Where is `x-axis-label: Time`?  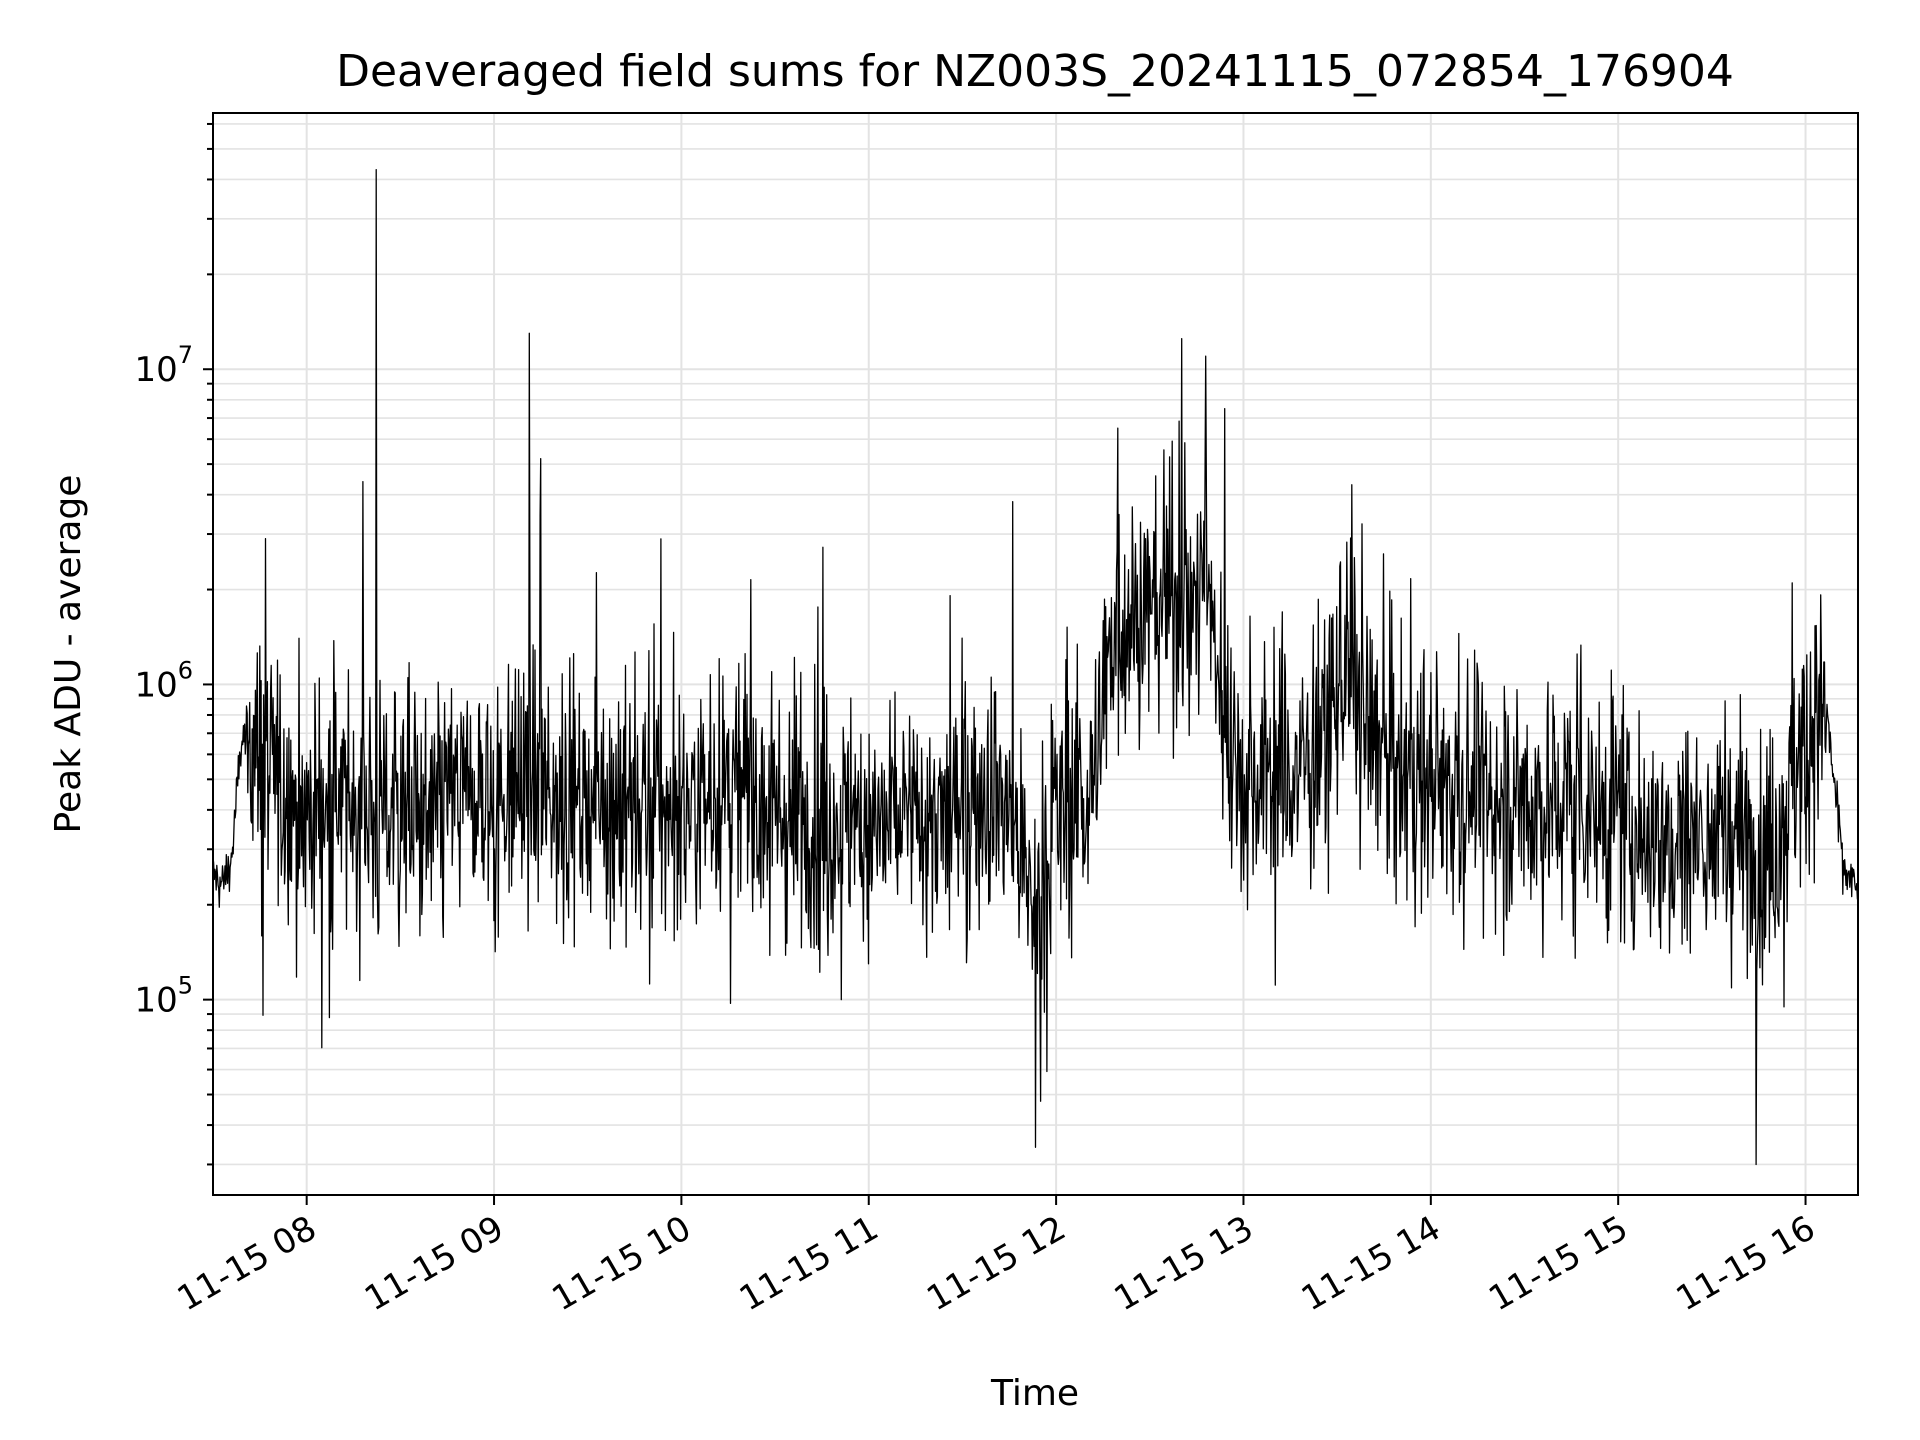
x-axis-label: Time is located at coordinates (1034, 1393).